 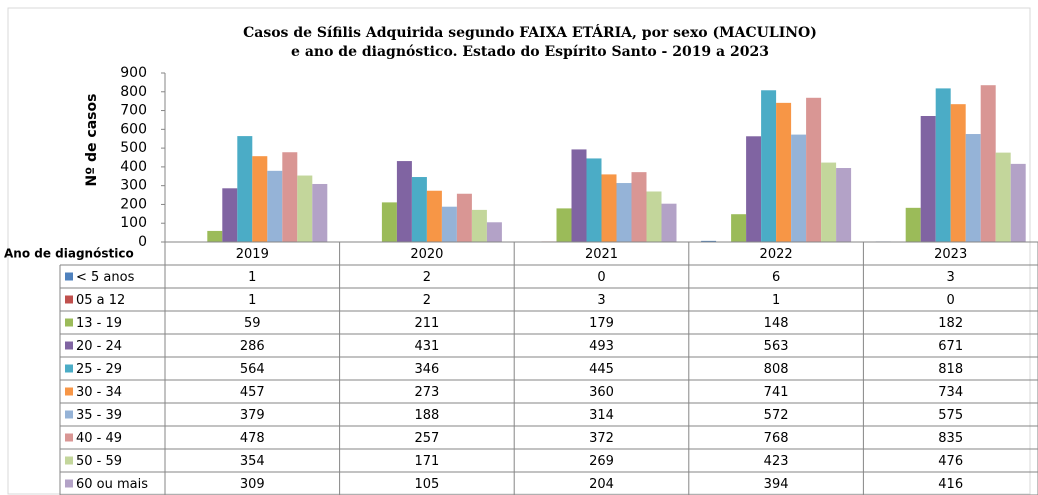 I want to click on y-tick-label: 500, so click(x=133, y=148).